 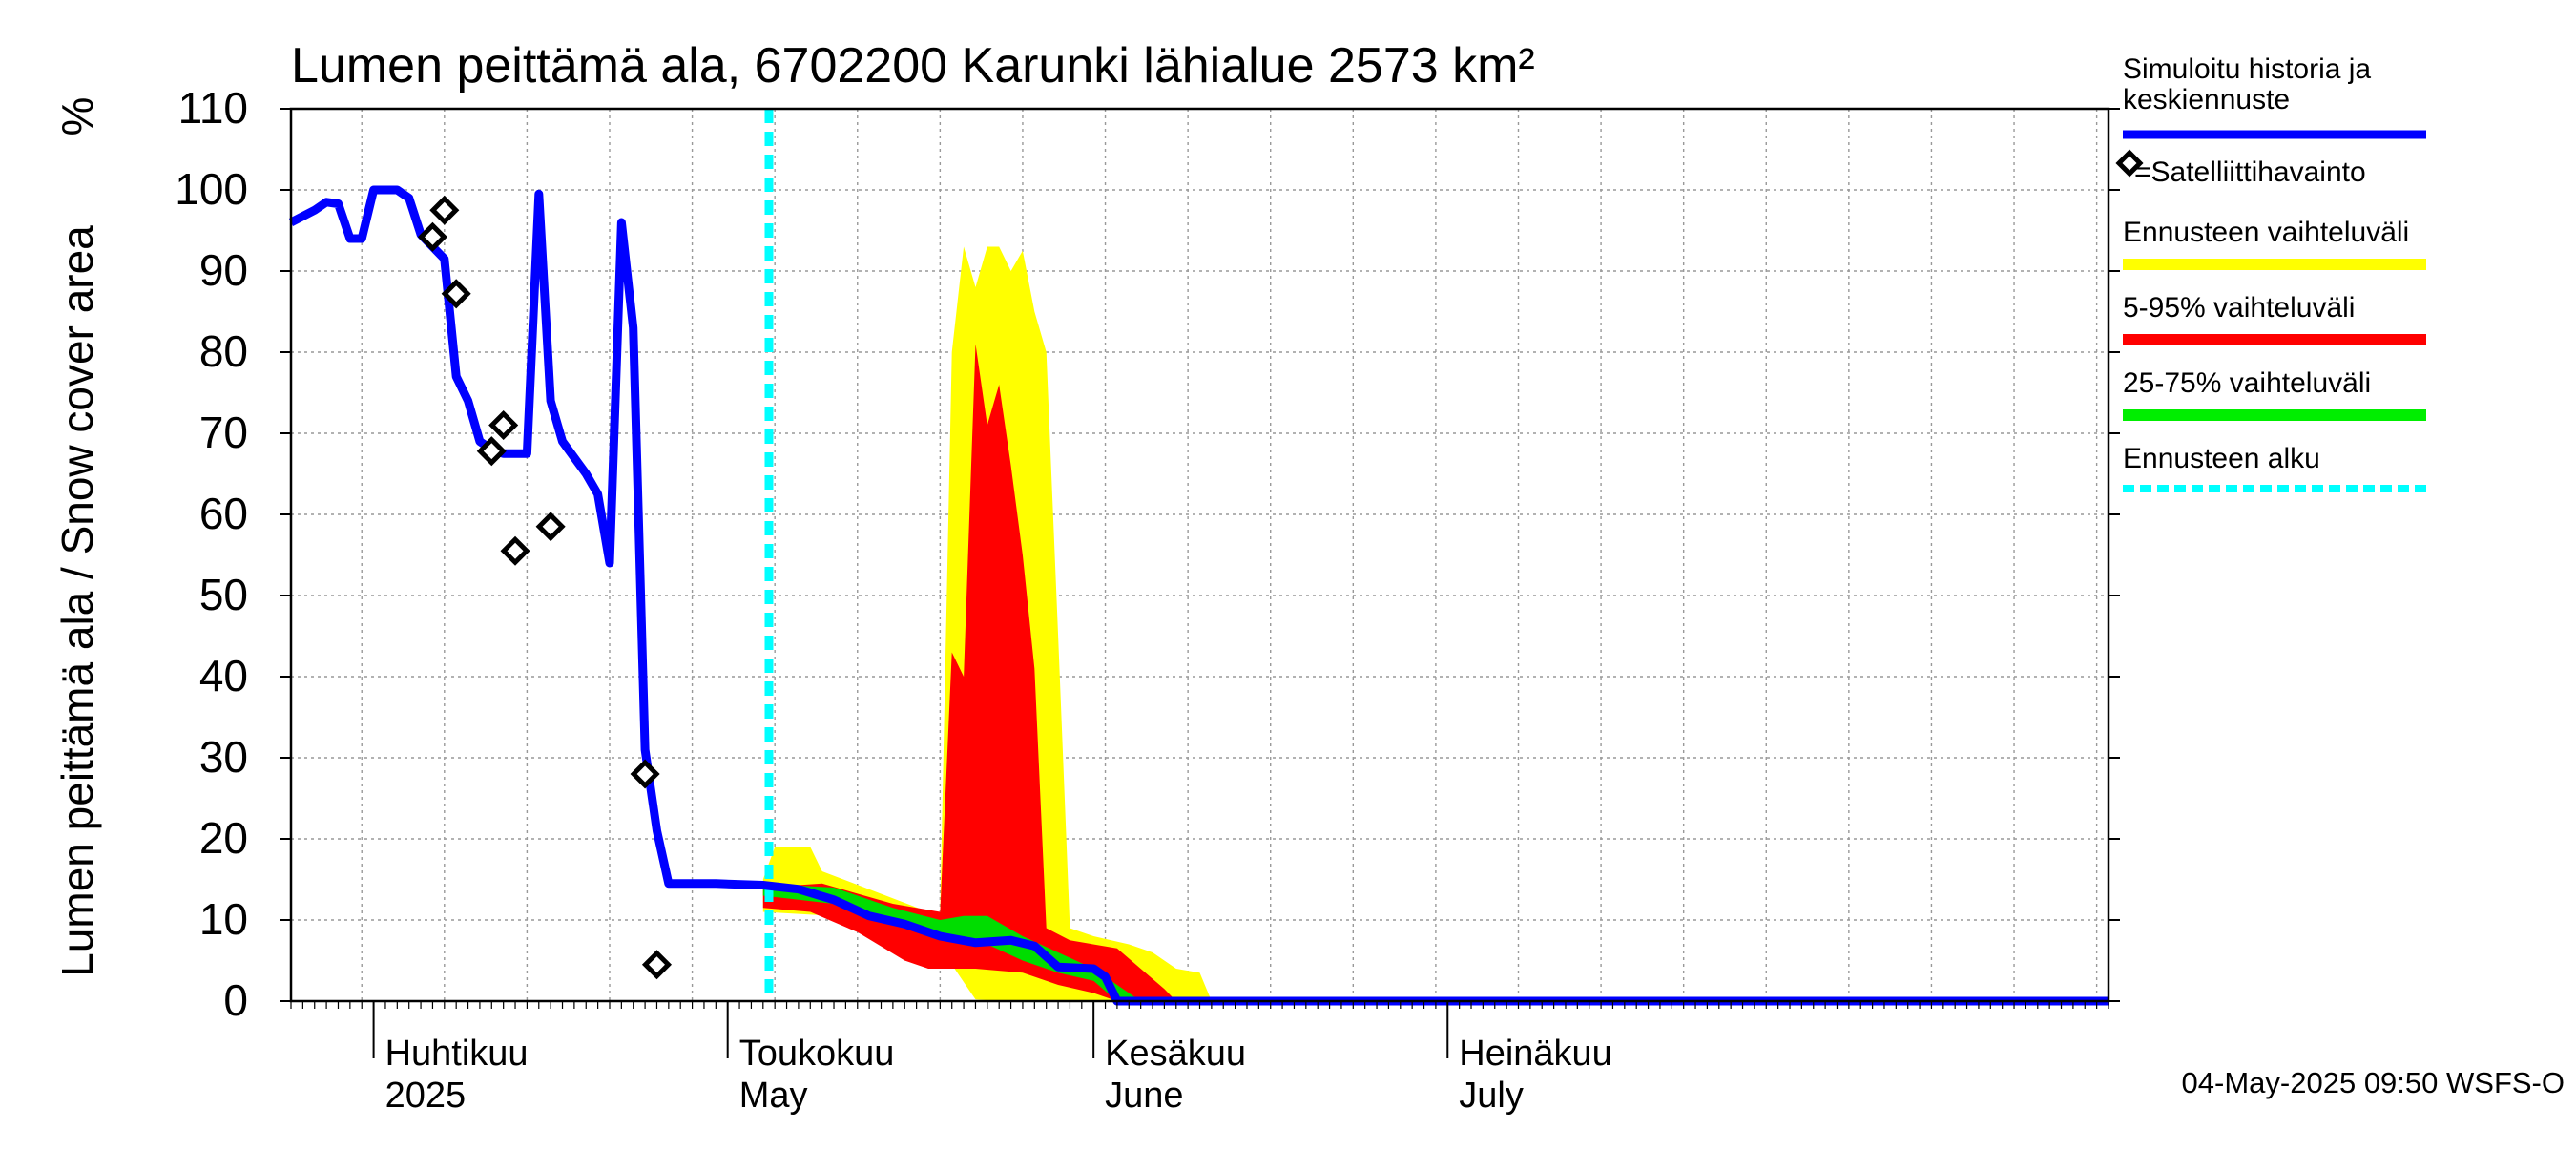 I want to click on legend-label: Ennusteen vaihteluväli, so click(x=2266, y=232).